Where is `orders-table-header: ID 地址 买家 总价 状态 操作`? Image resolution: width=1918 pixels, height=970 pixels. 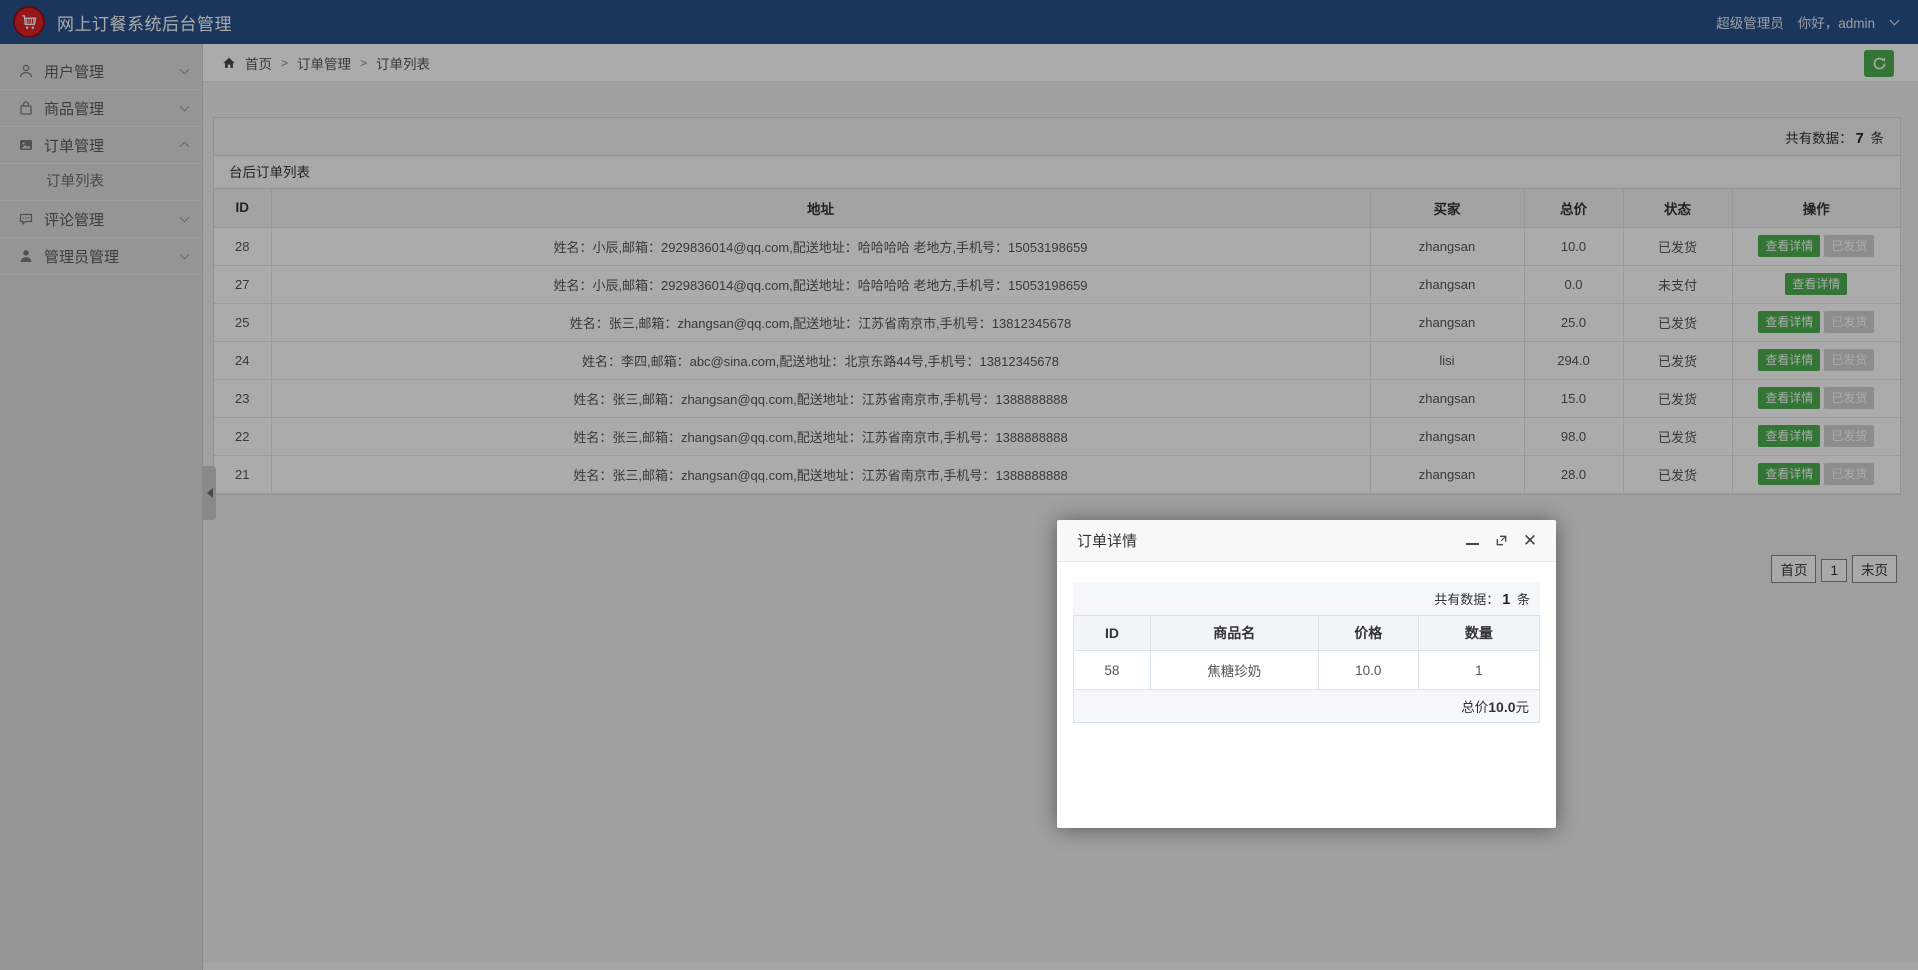
orders-table-header: ID 地址 买家 总价 状态 操作 is located at coordinates (1057, 208).